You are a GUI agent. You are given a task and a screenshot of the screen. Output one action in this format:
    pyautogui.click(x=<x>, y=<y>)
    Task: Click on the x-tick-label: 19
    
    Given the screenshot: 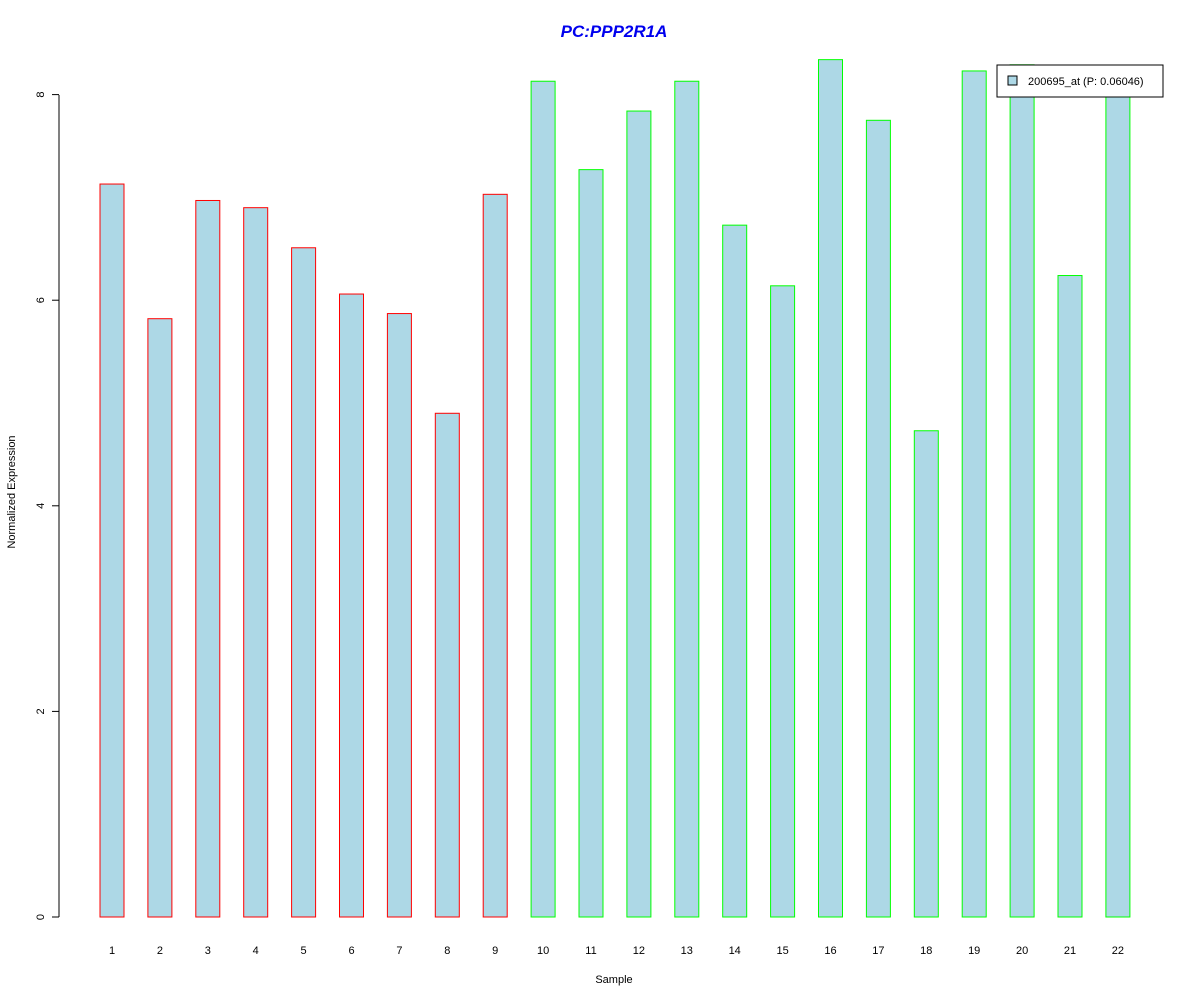 What is the action you would take?
    pyautogui.click(x=974, y=951)
    